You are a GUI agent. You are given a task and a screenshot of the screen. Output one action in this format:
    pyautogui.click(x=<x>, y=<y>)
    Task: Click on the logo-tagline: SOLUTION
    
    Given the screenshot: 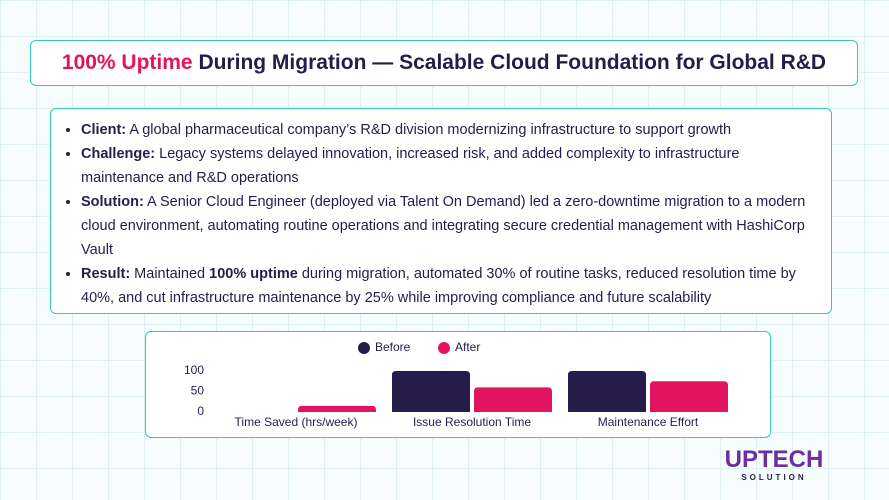 What is the action you would take?
    pyautogui.click(x=774, y=477)
    